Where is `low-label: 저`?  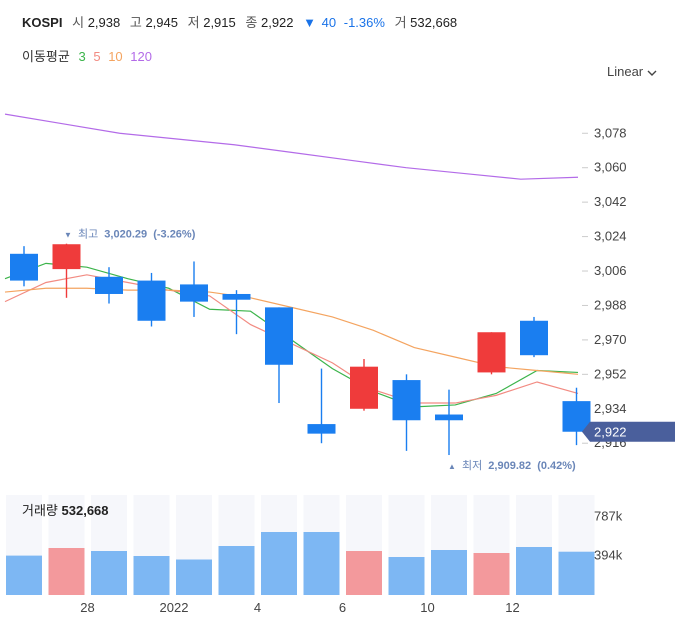 low-label: 저 is located at coordinates (193, 22).